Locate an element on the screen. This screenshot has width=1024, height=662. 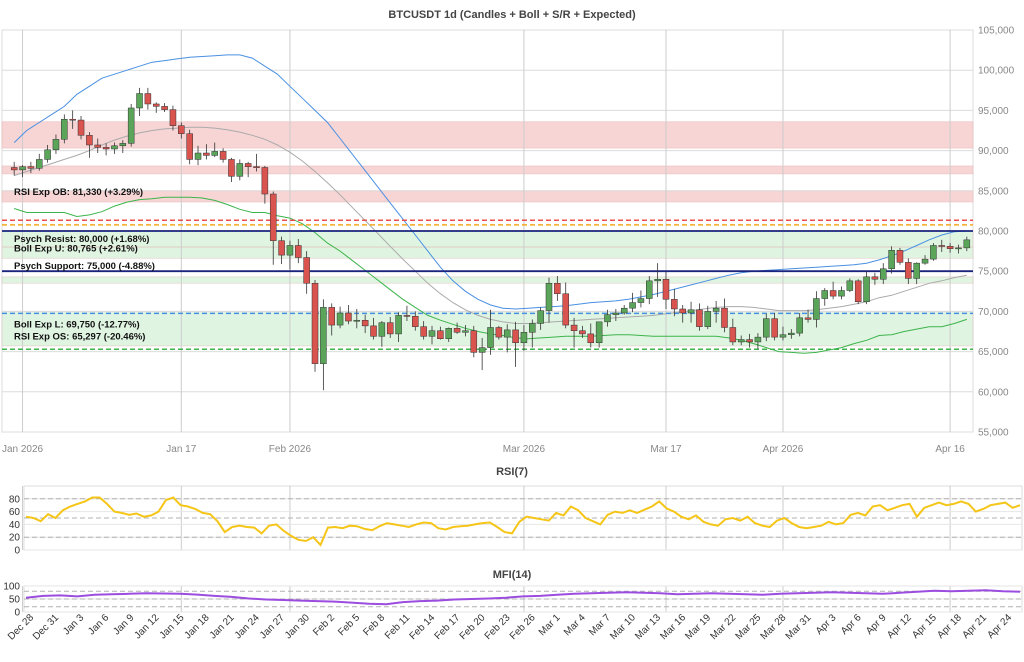
mfi-xtick-10: Jan 27 is located at coordinates (272, 626).